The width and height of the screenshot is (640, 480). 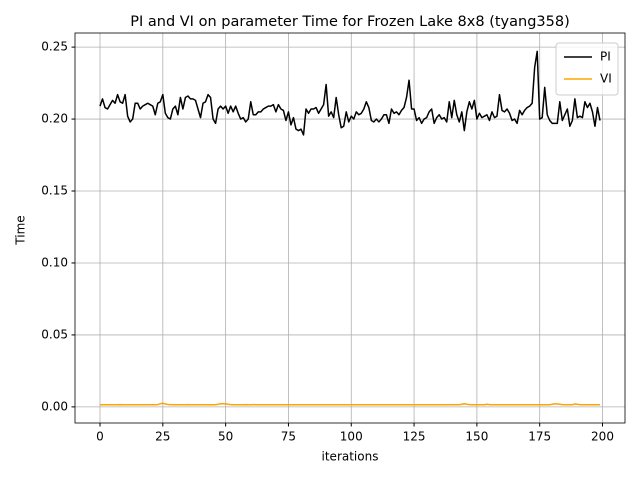 What do you see at coordinates (100, 437) in the screenshot?
I see `x-tick-label: 0` at bounding box center [100, 437].